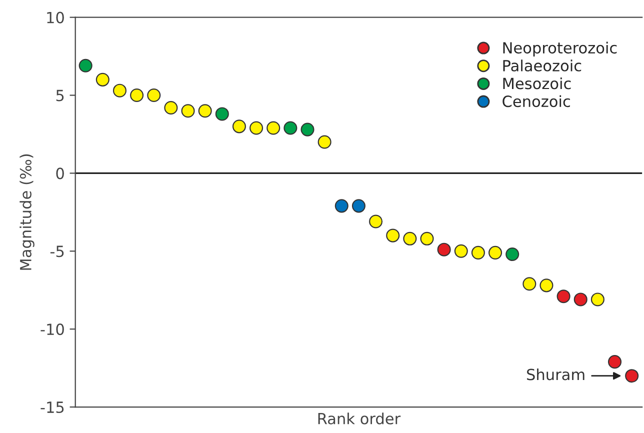 This screenshot has height=433, width=644. Describe the element at coordinates (555, 374) in the screenshot. I see `annotation: Shuram` at that location.